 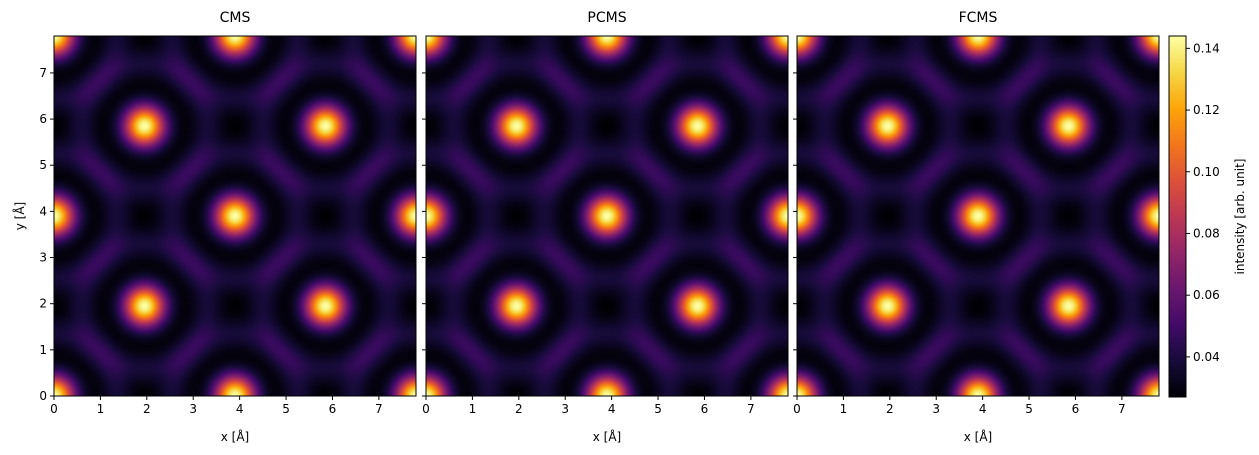 What do you see at coordinates (1206, 357) in the screenshot?
I see `colorbar-tick-label: 0.04` at bounding box center [1206, 357].